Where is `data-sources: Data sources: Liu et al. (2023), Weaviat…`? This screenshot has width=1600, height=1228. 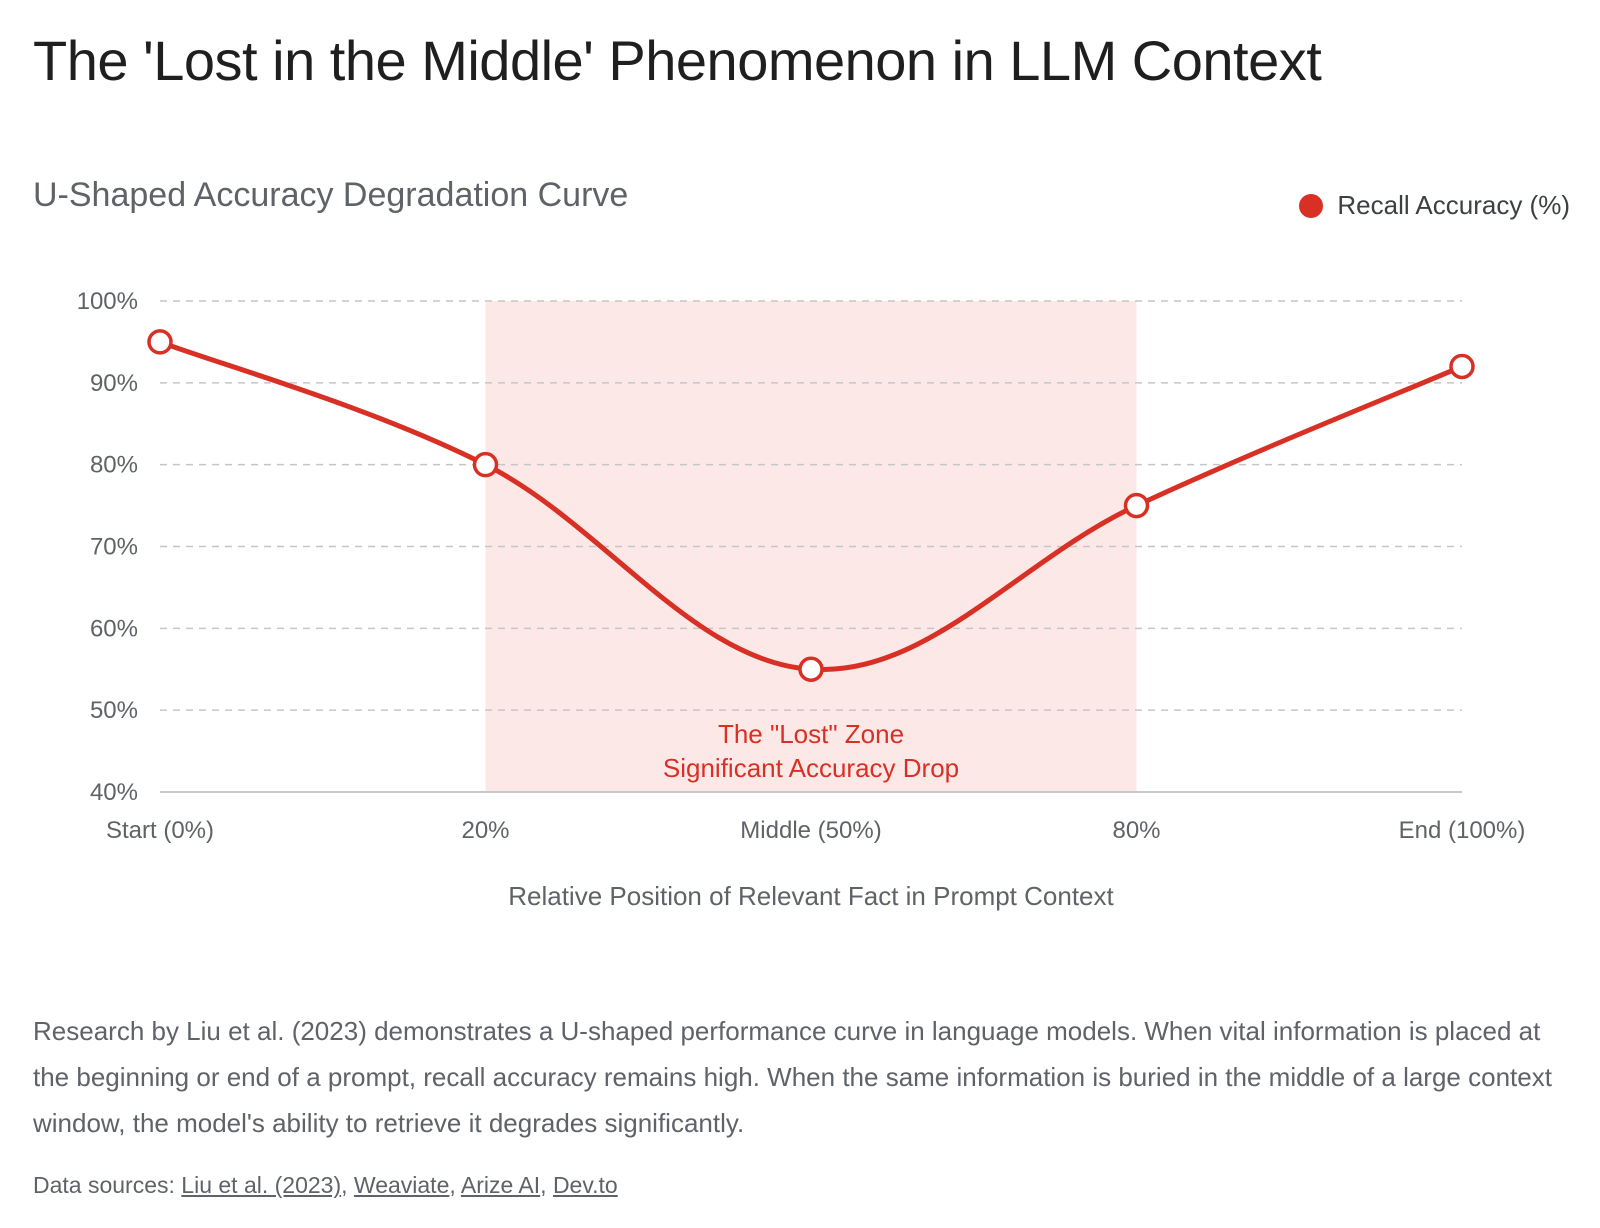
data-sources: Data sources: Liu et al. (2023), Weaviat… is located at coordinates (325, 1185).